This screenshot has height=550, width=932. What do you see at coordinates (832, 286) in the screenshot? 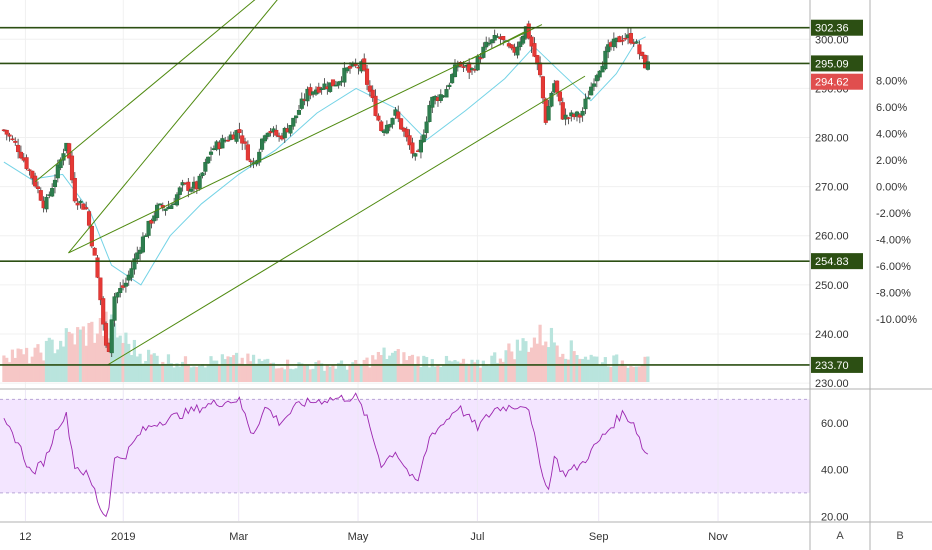
I see `price-tick-label: 250.00` at bounding box center [832, 286].